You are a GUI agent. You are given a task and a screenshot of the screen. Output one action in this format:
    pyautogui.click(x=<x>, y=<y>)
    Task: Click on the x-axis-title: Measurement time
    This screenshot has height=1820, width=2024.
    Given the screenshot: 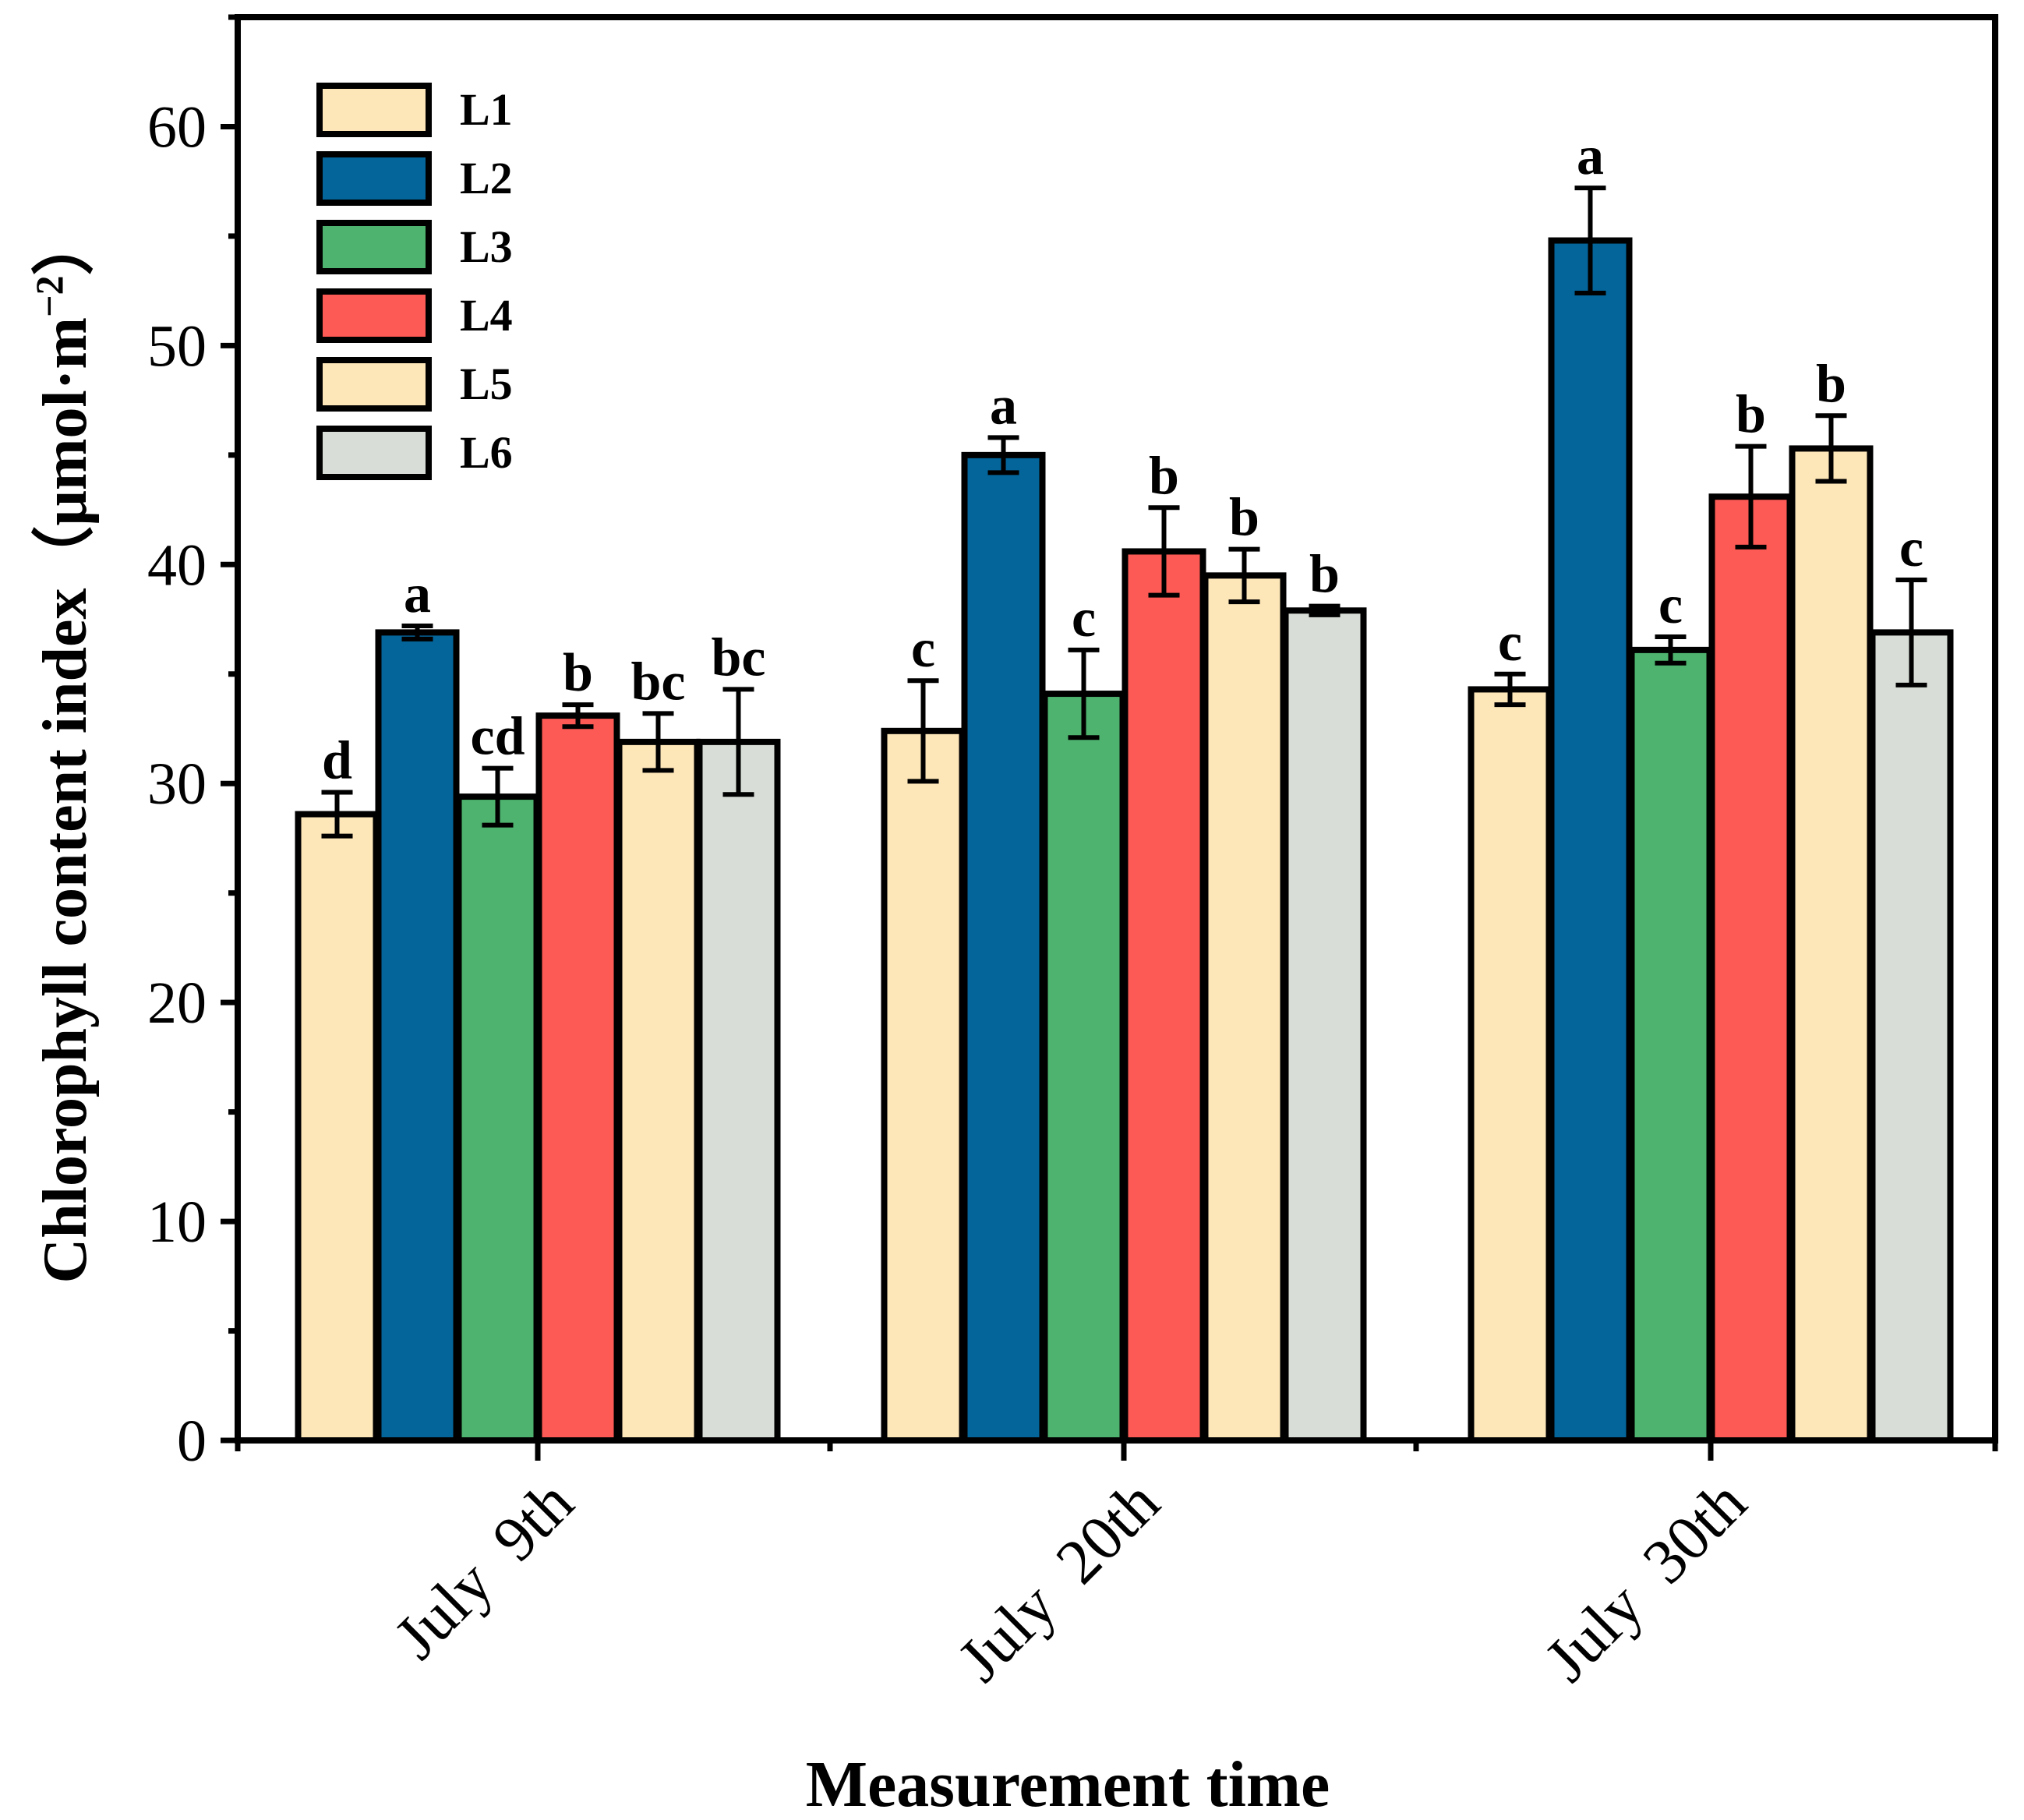 What is the action you would take?
    pyautogui.click(x=1068, y=1784)
    